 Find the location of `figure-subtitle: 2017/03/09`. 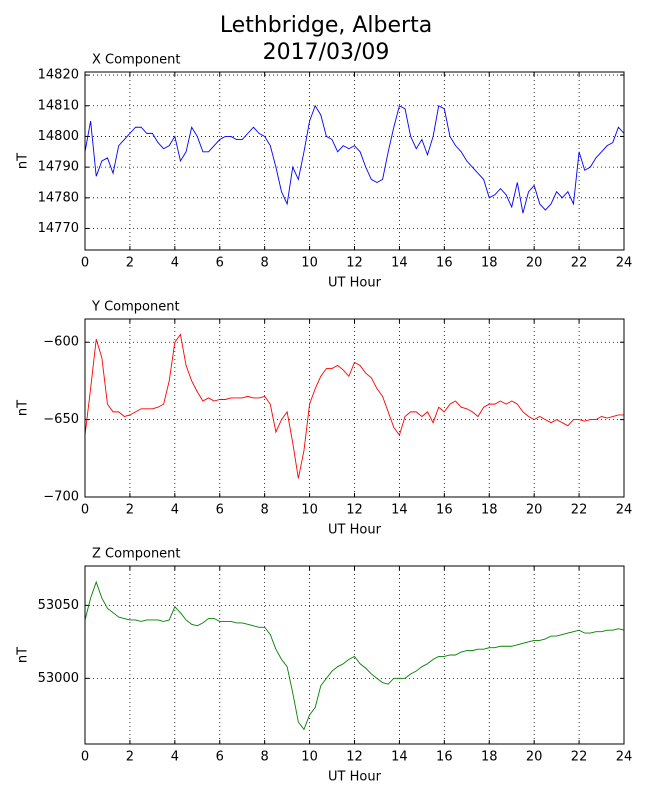

figure-subtitle: 2017/03/09 is located at coordinates (326, 52).